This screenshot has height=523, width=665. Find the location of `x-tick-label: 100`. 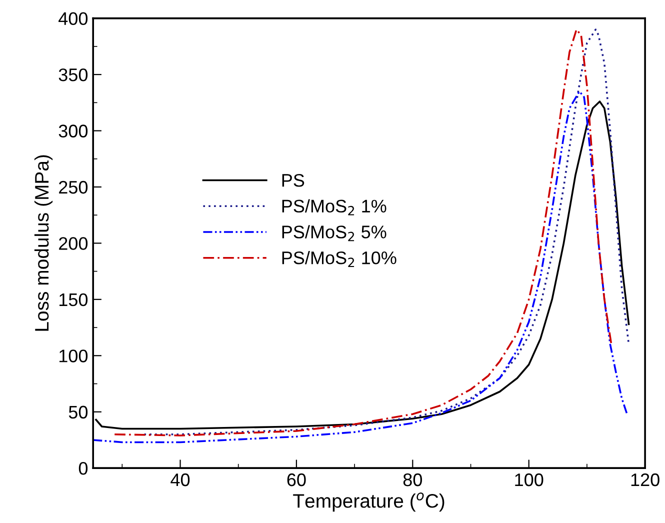

x-tick-label: 100 is located at coordinates (529, 479).